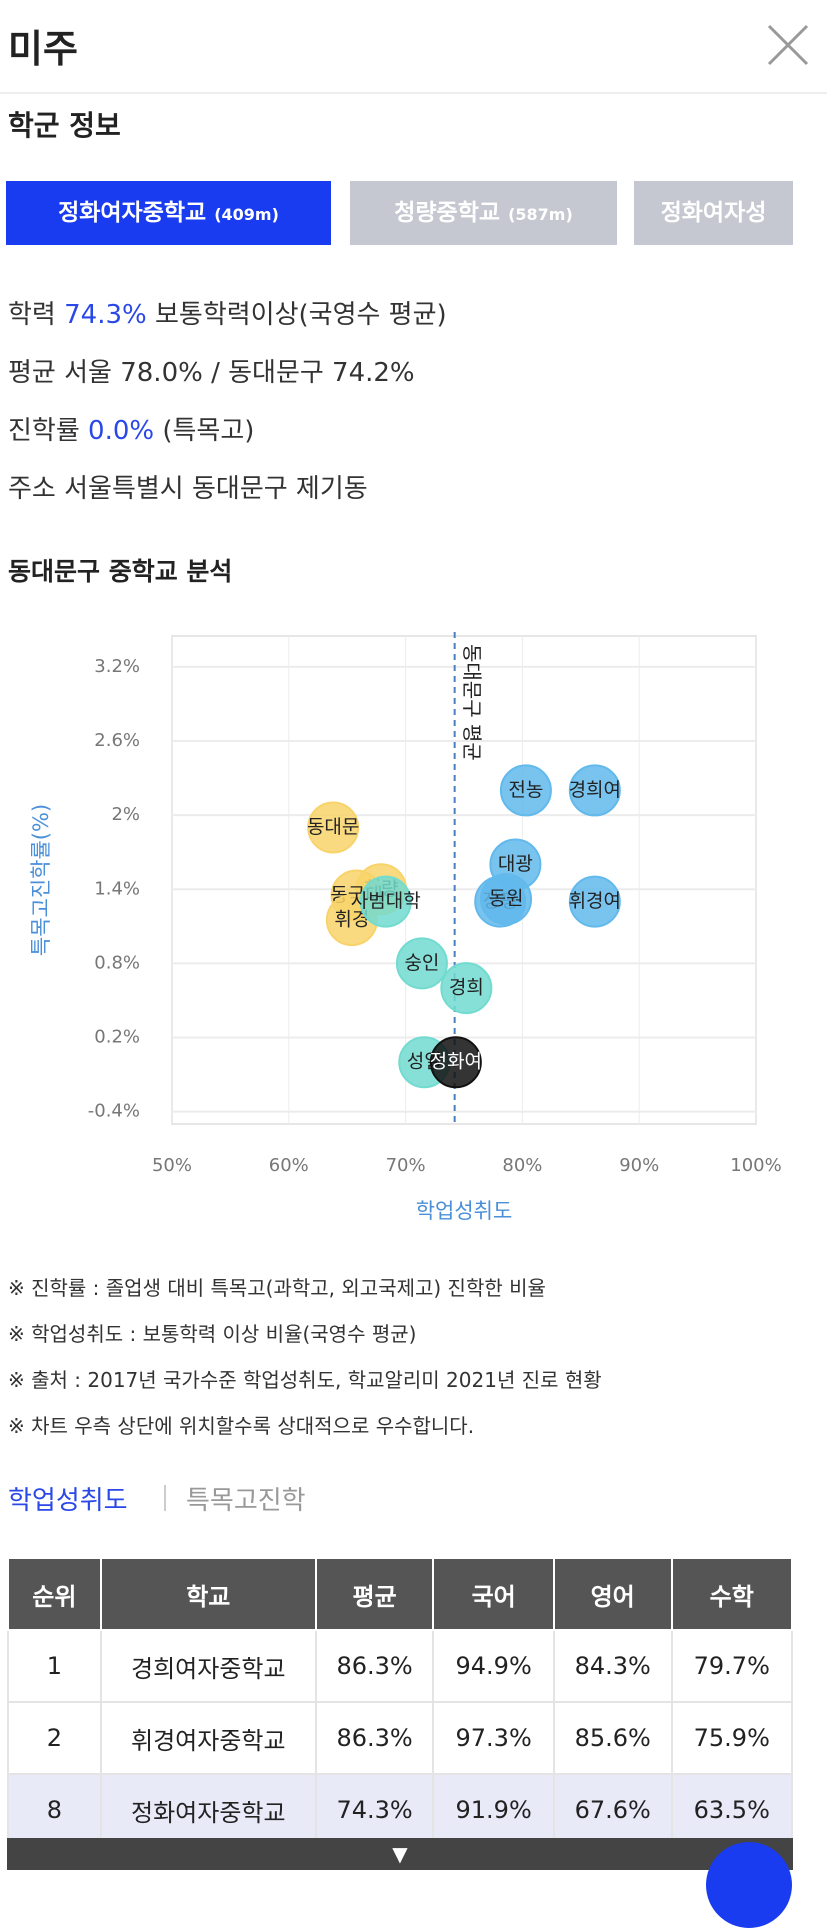 Image resolution: width=827 pixels, height=1928 pixels. I want to click on point-label: 정화여, so click(456, 1062).